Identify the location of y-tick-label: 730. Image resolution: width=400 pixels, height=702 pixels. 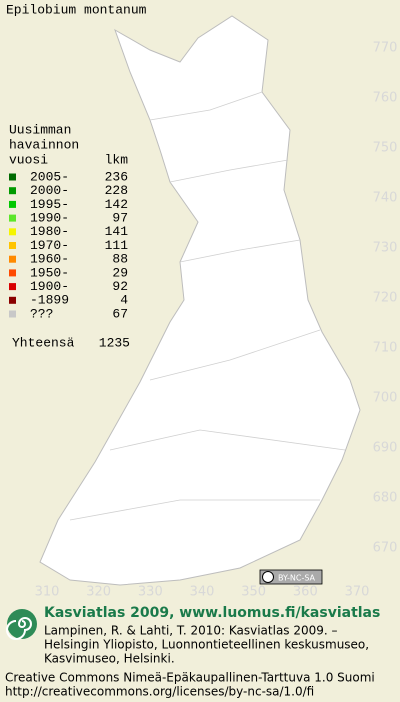
(385, 248).